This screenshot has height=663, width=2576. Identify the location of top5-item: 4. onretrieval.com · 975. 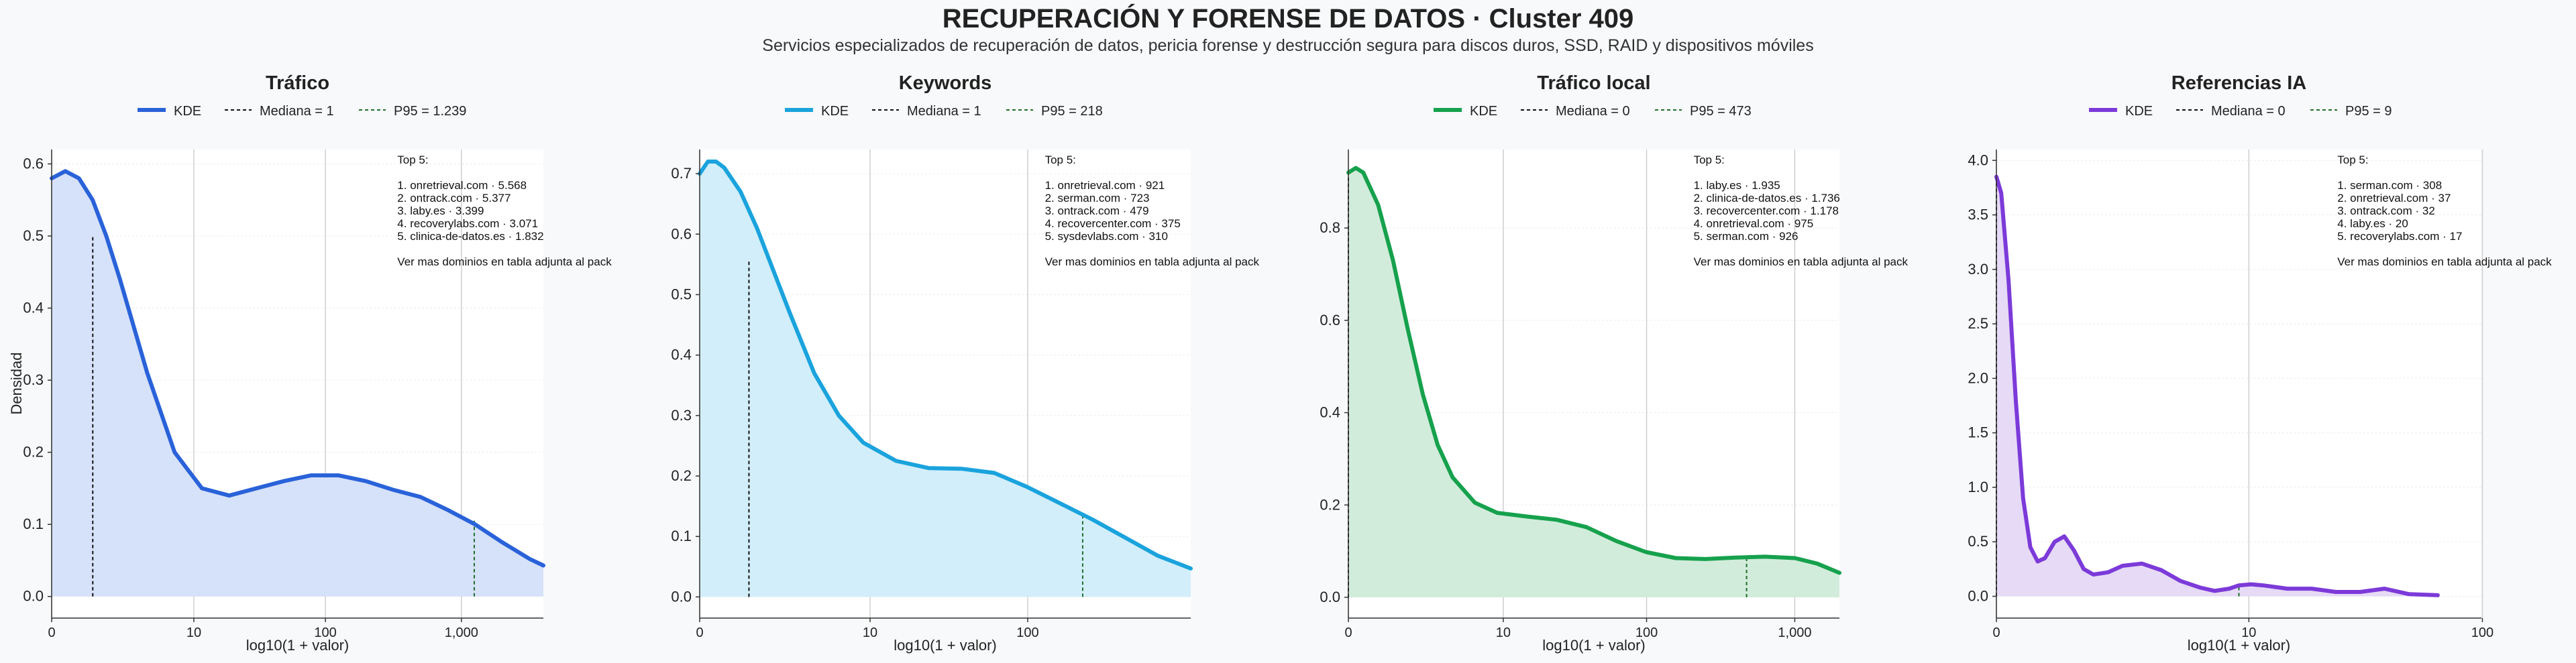
(1754, 223).